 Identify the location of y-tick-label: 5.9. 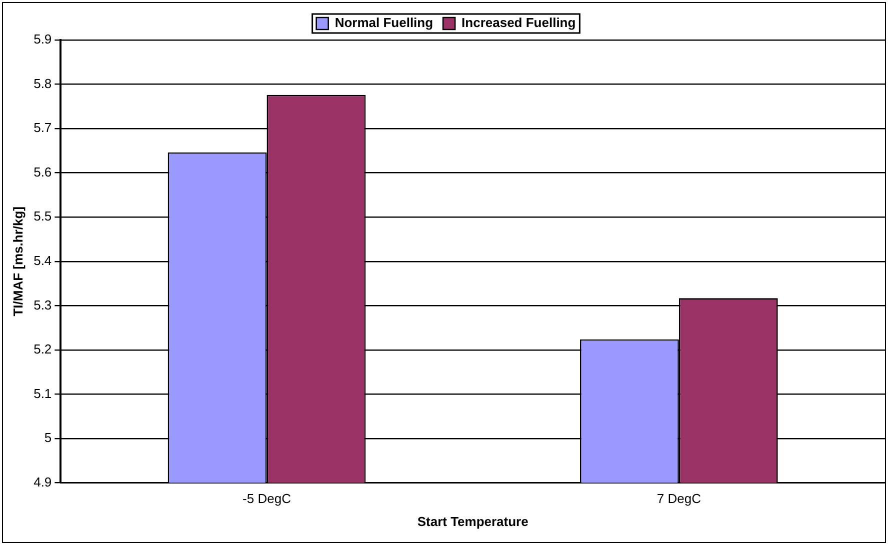
(43, 39).